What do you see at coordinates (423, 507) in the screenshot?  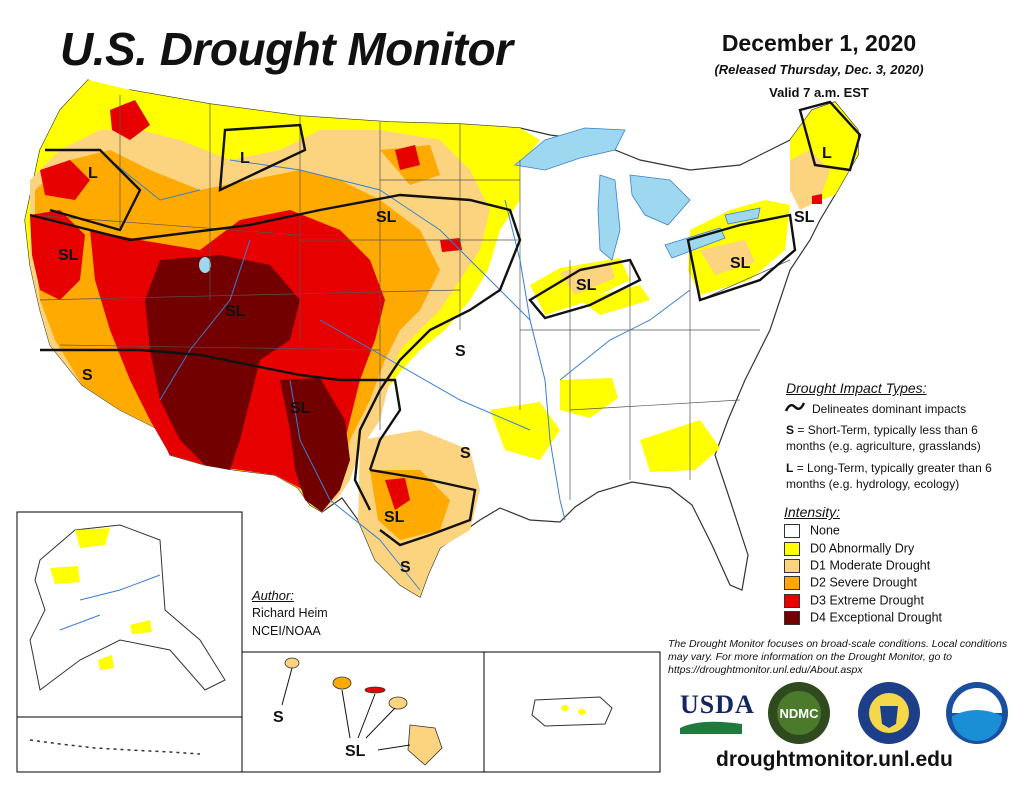 I see `impact-line-texas` at bounding box center [423, 507].